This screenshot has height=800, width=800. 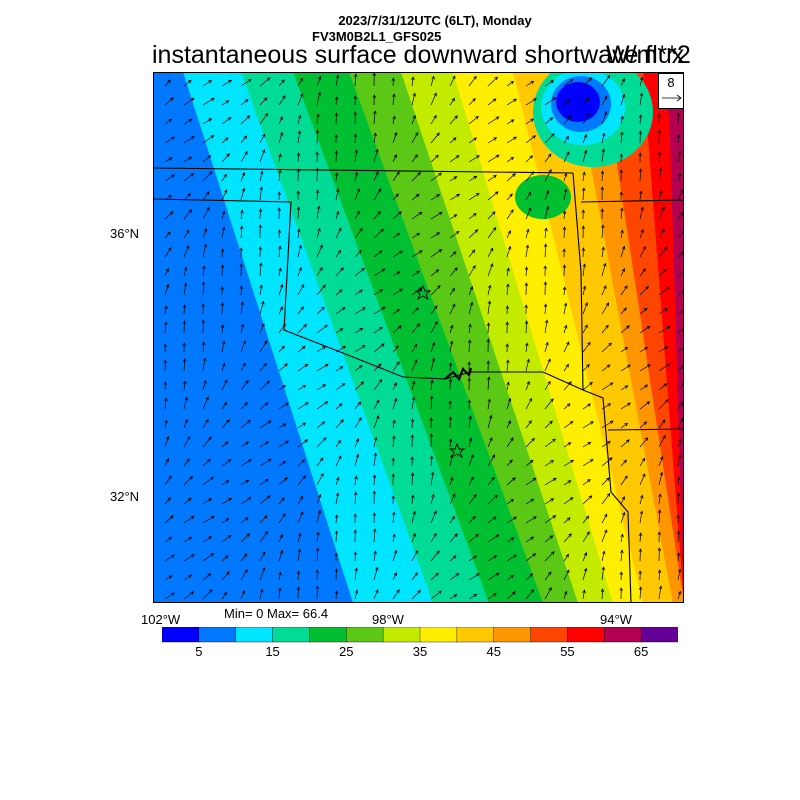 I want to click on reference-arrow-icon, so click(x=672, y=98).